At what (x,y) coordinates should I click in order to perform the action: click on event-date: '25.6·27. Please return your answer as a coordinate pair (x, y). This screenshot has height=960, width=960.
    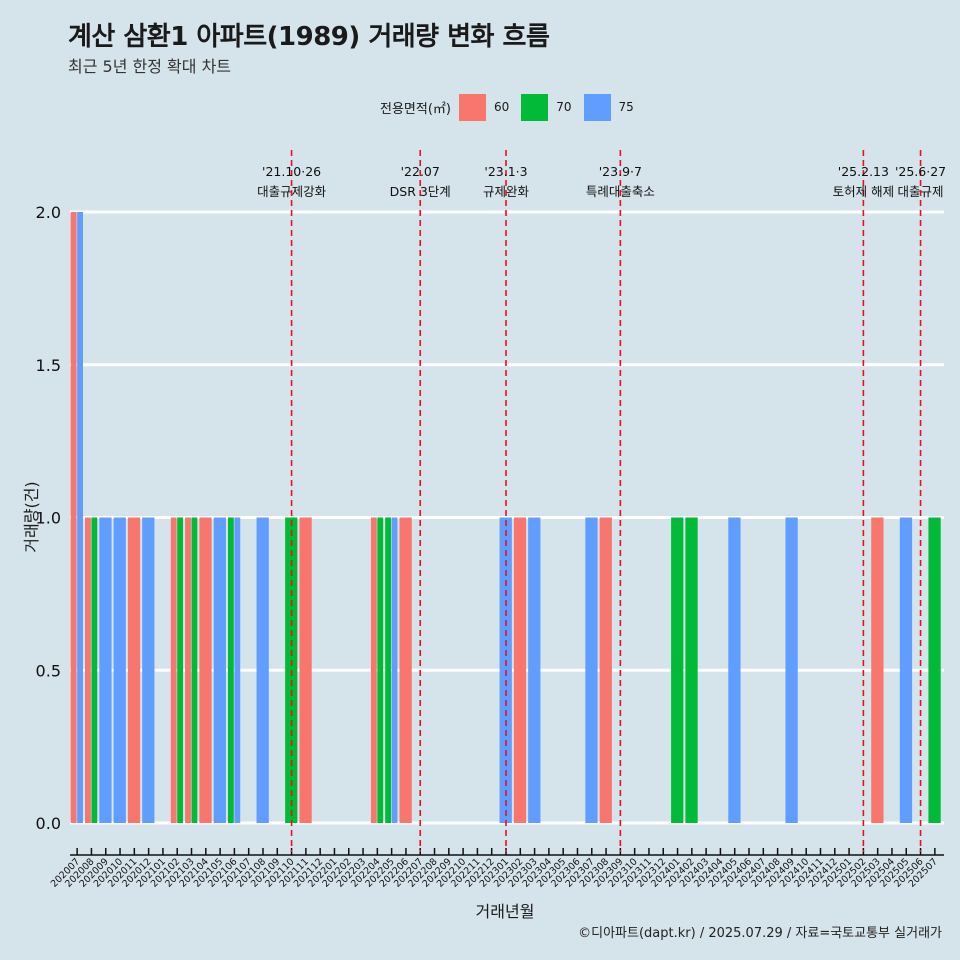
    Looking at the image, I should click on (920, 171).